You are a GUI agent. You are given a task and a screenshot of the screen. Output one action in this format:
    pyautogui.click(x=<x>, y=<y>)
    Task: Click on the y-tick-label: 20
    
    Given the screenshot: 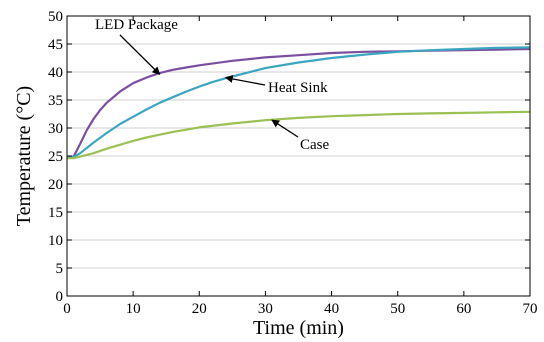 What is the action you would take?
    pyautogui.click(x=55, y=185)
    